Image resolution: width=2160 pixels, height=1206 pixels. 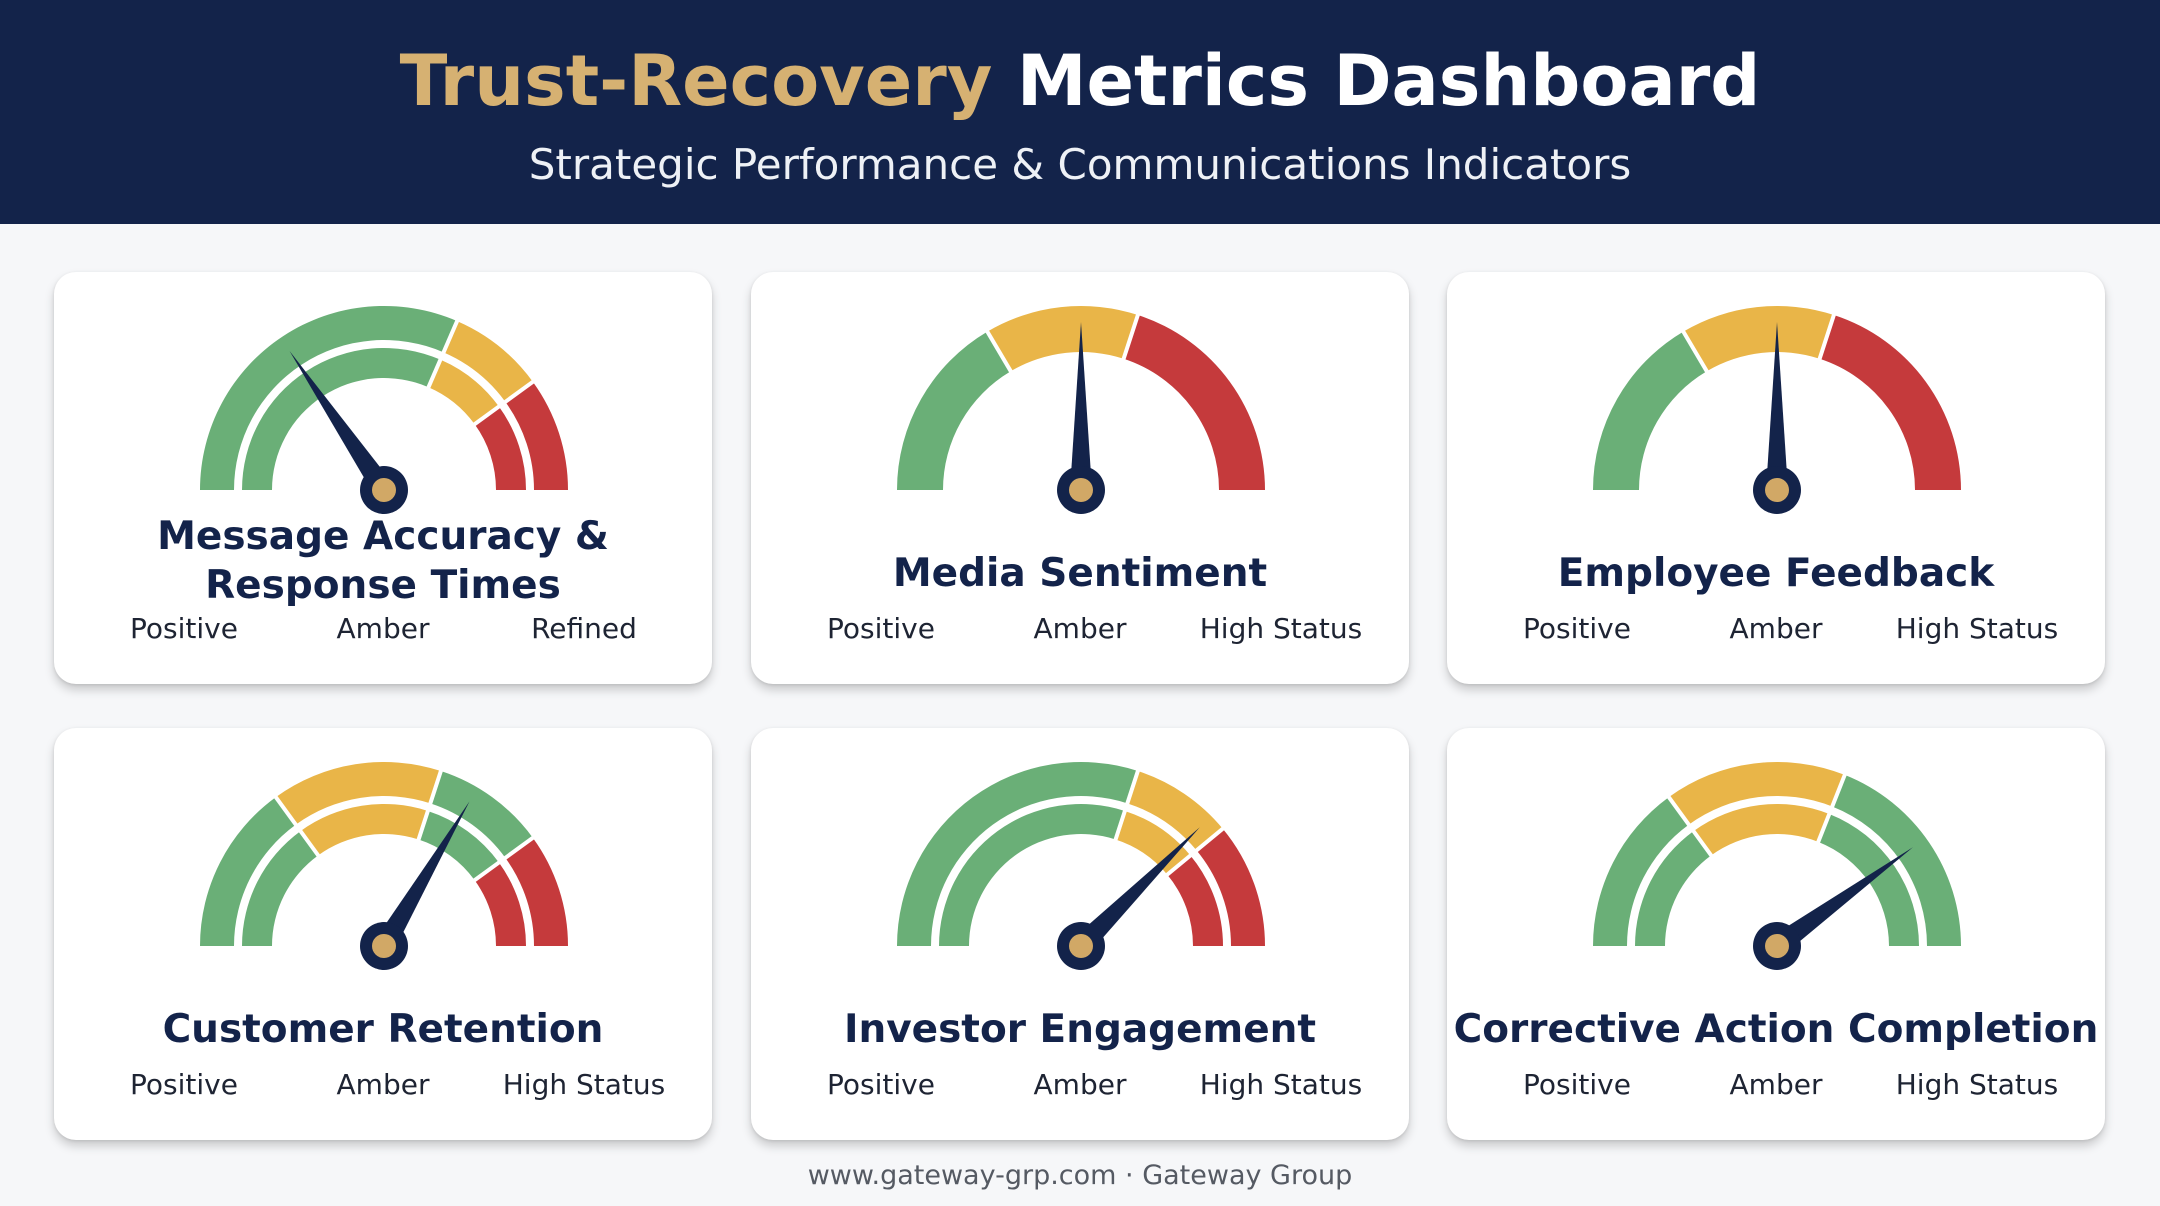 I want to click on gauge-title-line: Corrective Action Completion, so click(x=1776, y=1029).